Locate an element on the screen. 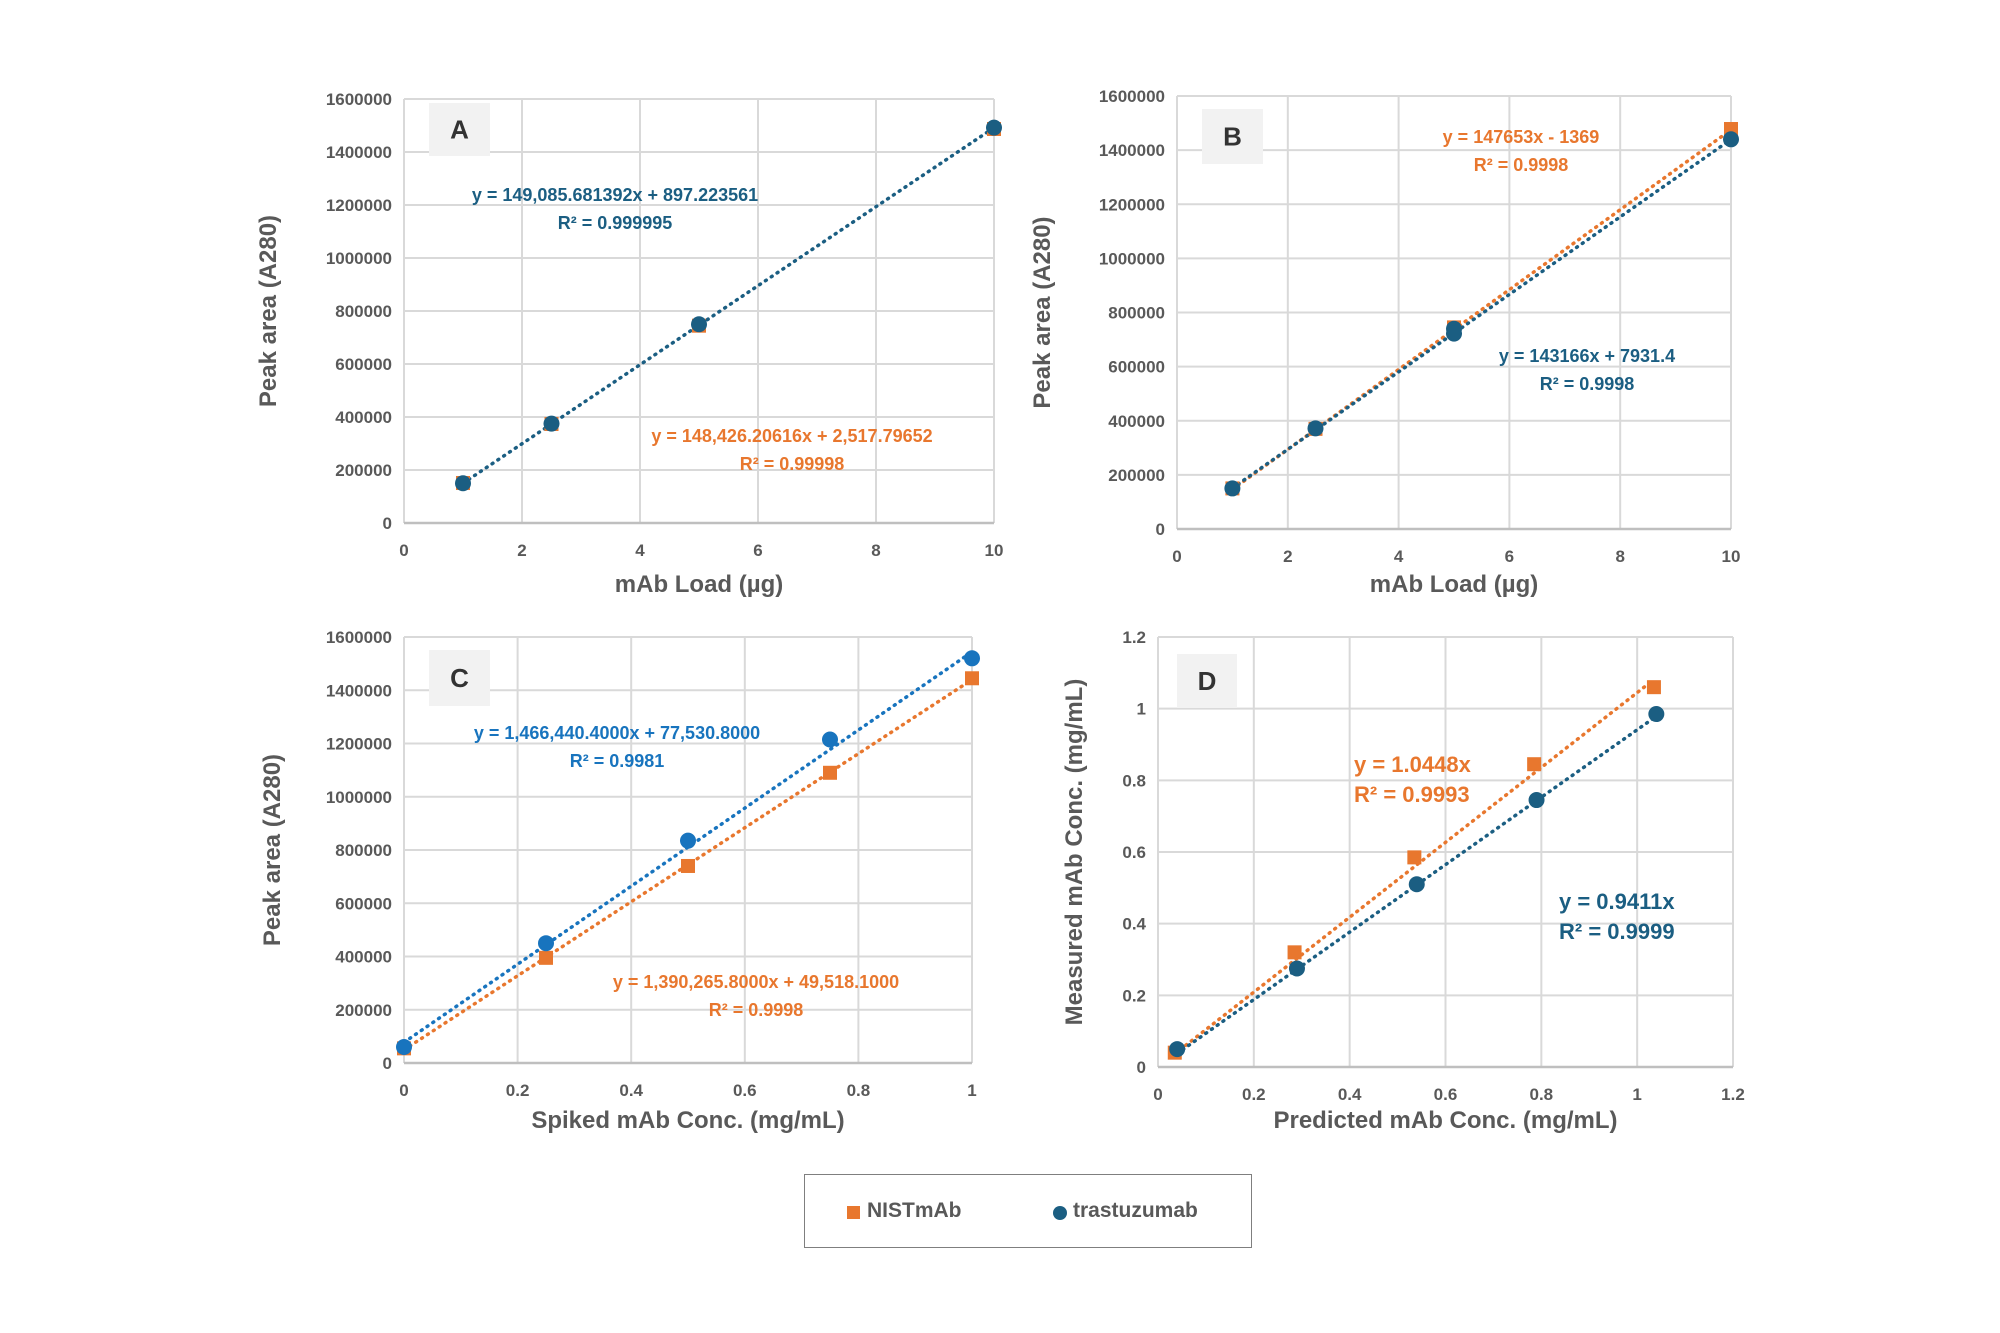 The width and height of the screenshot is (2000, 1333). trendline-equation: y = 1.0448x is located at coordinates (1413, 764).